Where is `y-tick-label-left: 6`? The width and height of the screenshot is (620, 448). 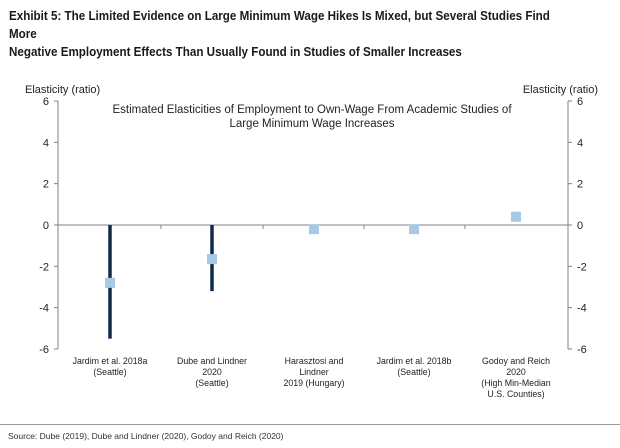 y-tick-label-left: 6 is located at coordinates (46, 102).